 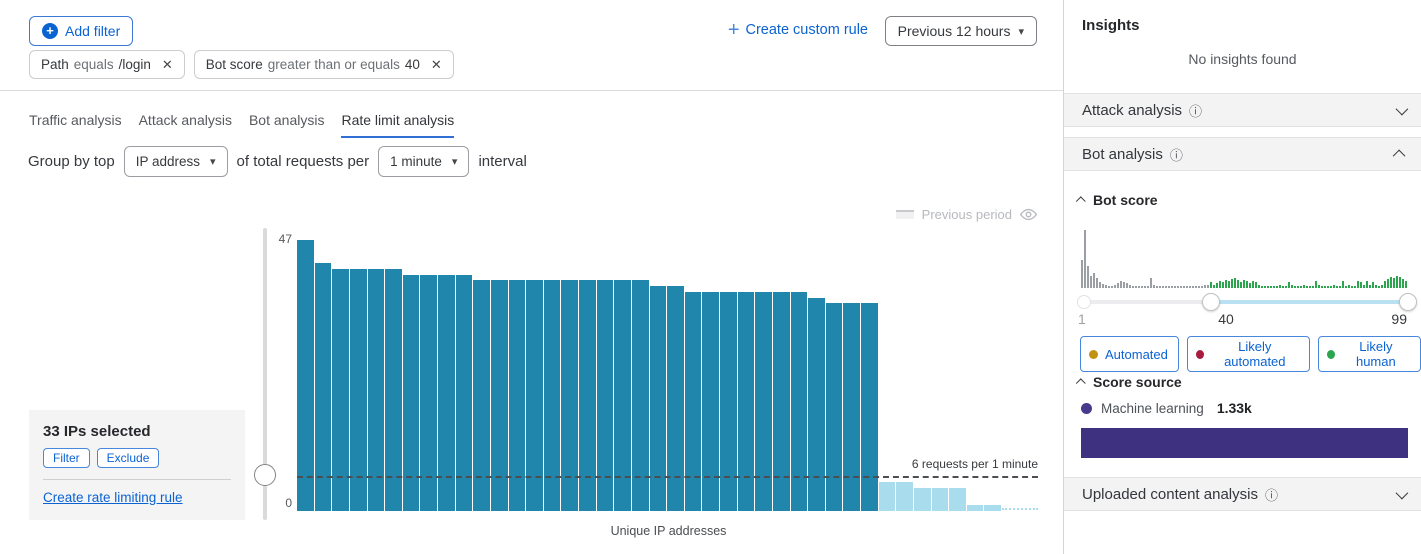 What do you see at coordinates (81, 31) in the screenshot?
I see `add-filter-button: + Add filter` at bounding box center [81, 31].